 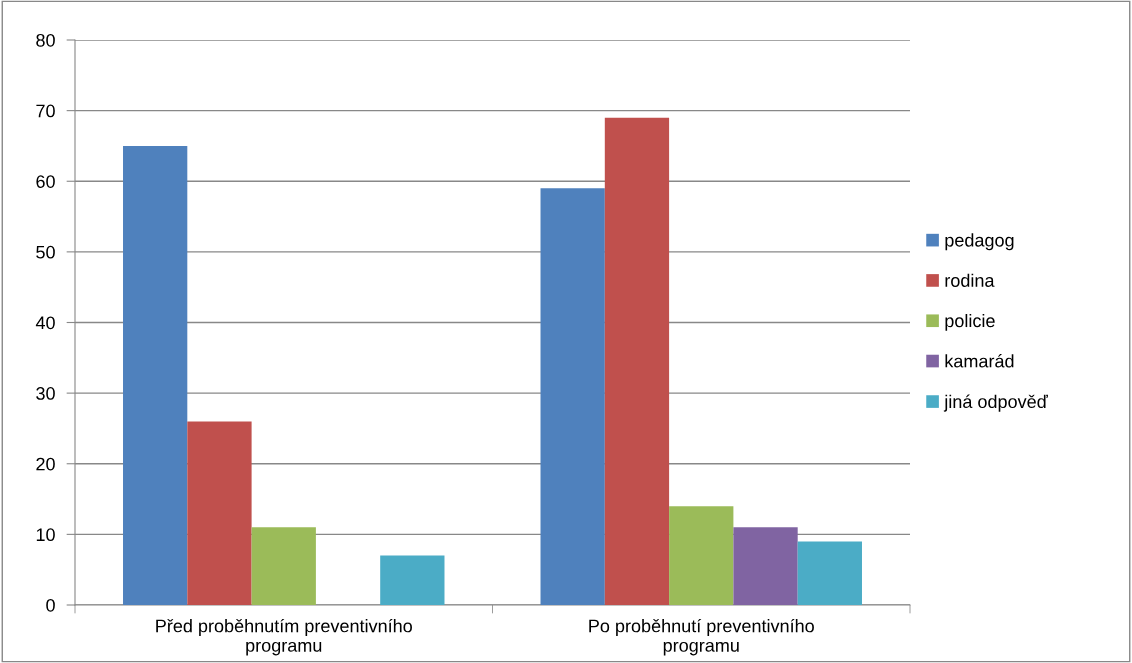 What do you see at coordinates (45, 323) in the screenshot?
I see `y-tick-label: 40` at bounding box center [45, 323].